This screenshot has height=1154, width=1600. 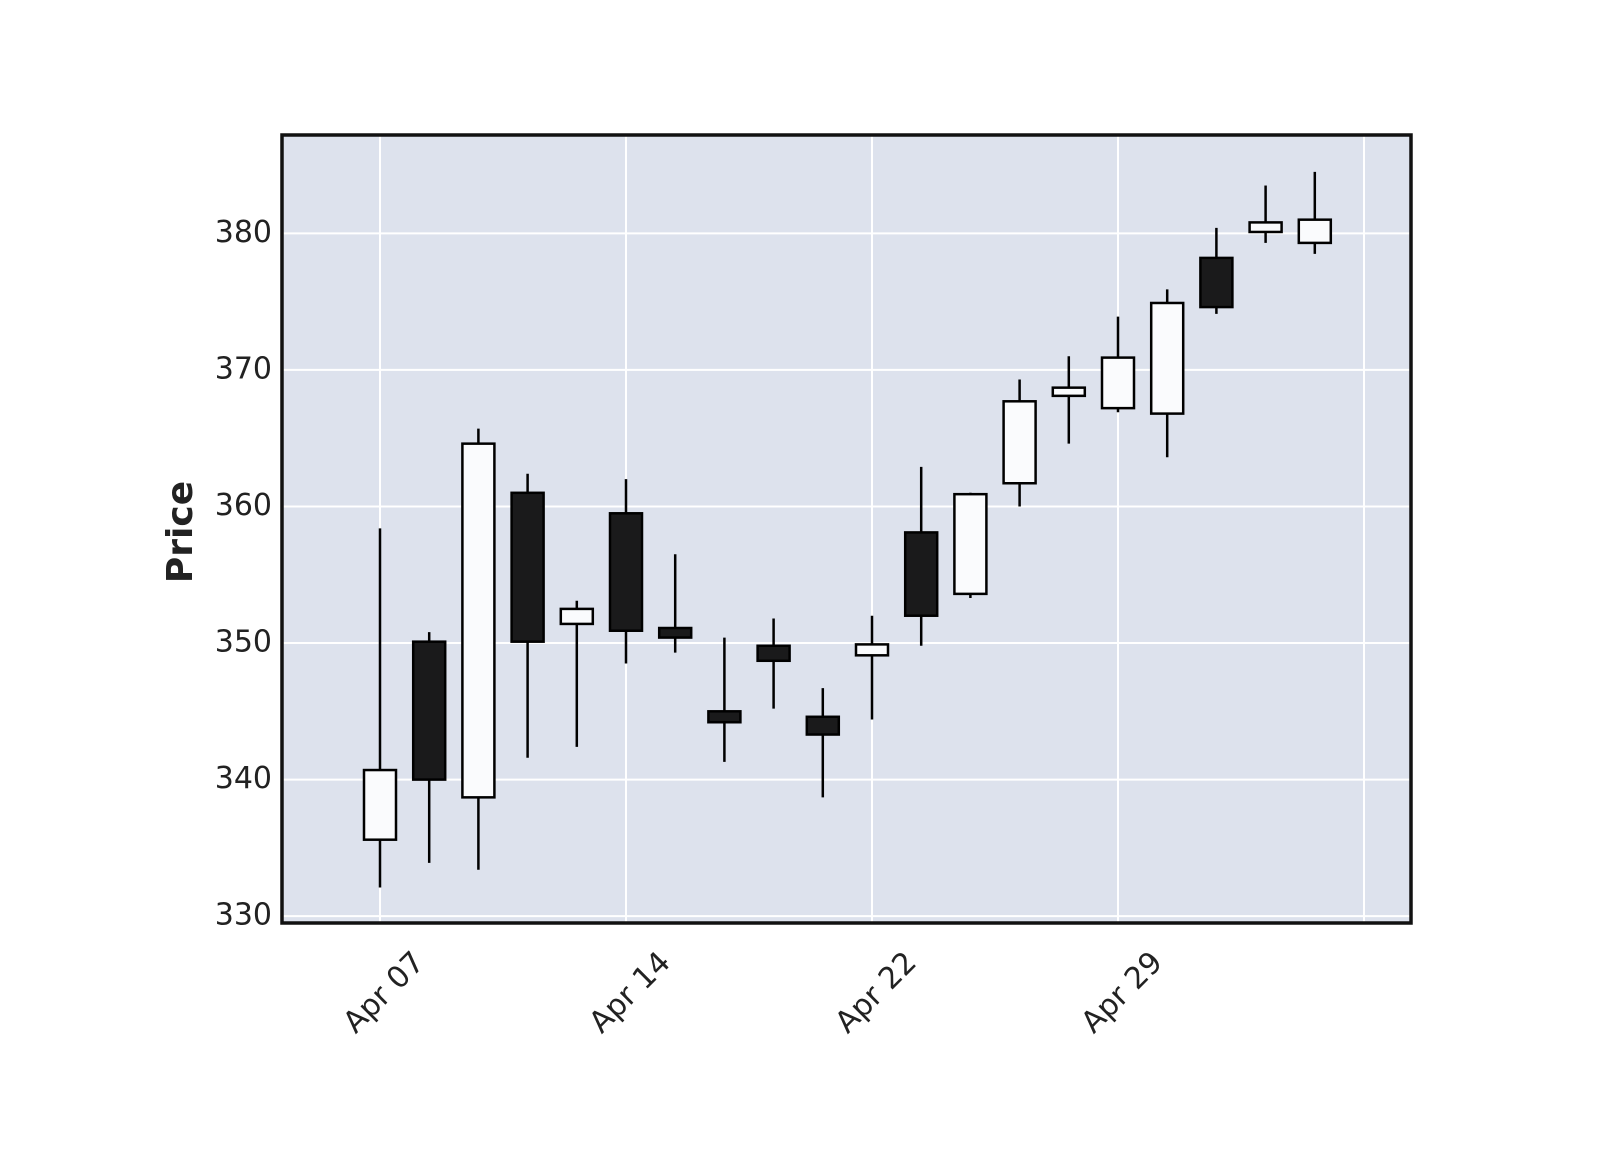 I want to click on x-tick-label: Apr 29, so click(x=1121, y=992).